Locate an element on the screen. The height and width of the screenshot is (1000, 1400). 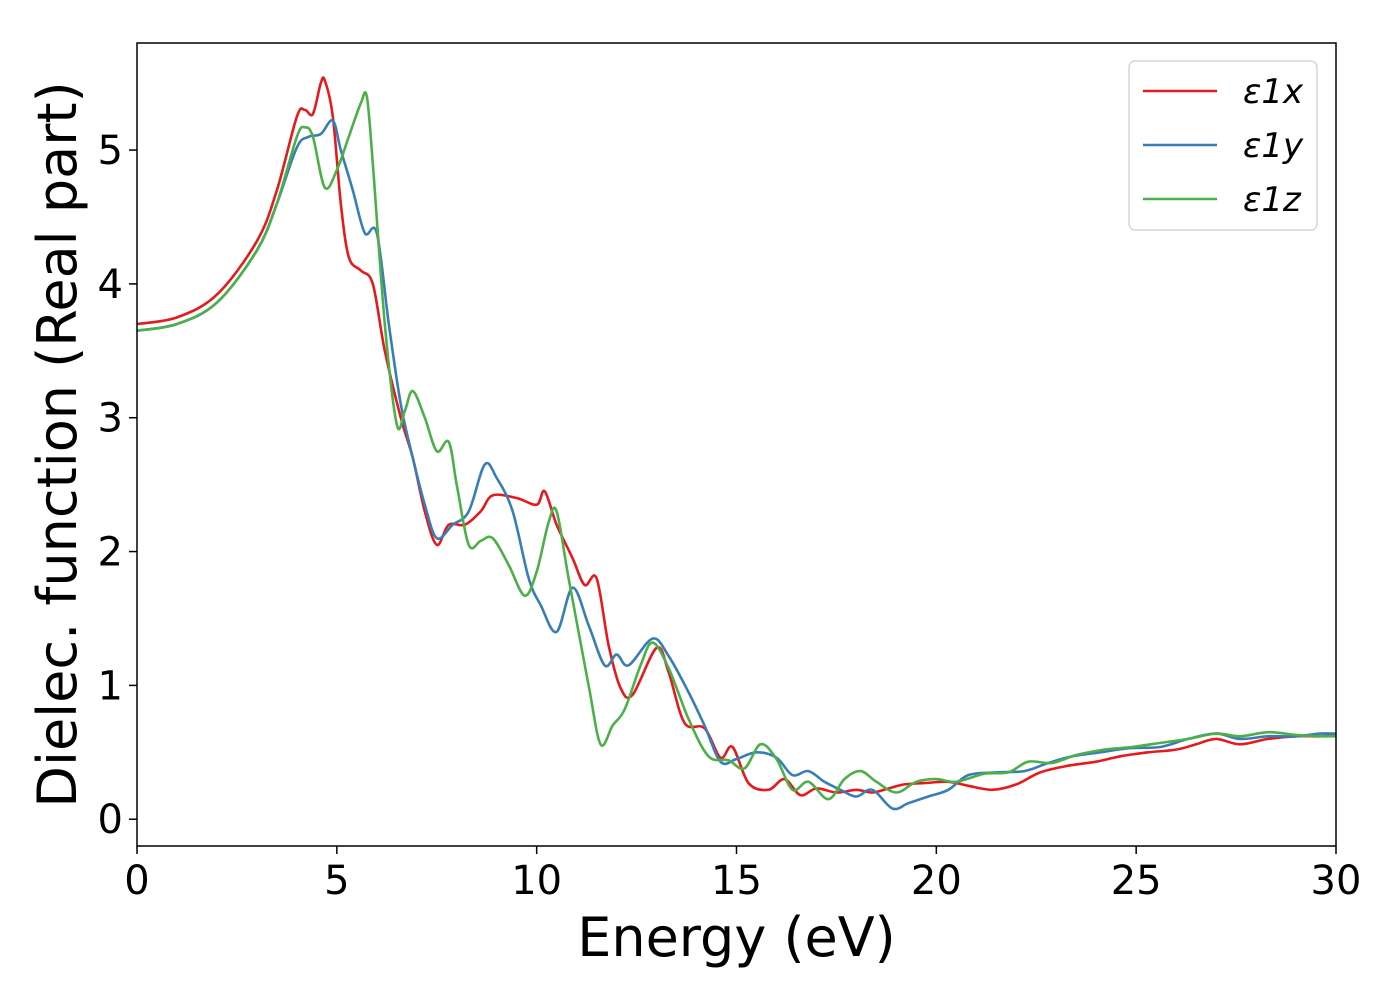
y-tick-label: 1 is located at coordinates (110, 686).